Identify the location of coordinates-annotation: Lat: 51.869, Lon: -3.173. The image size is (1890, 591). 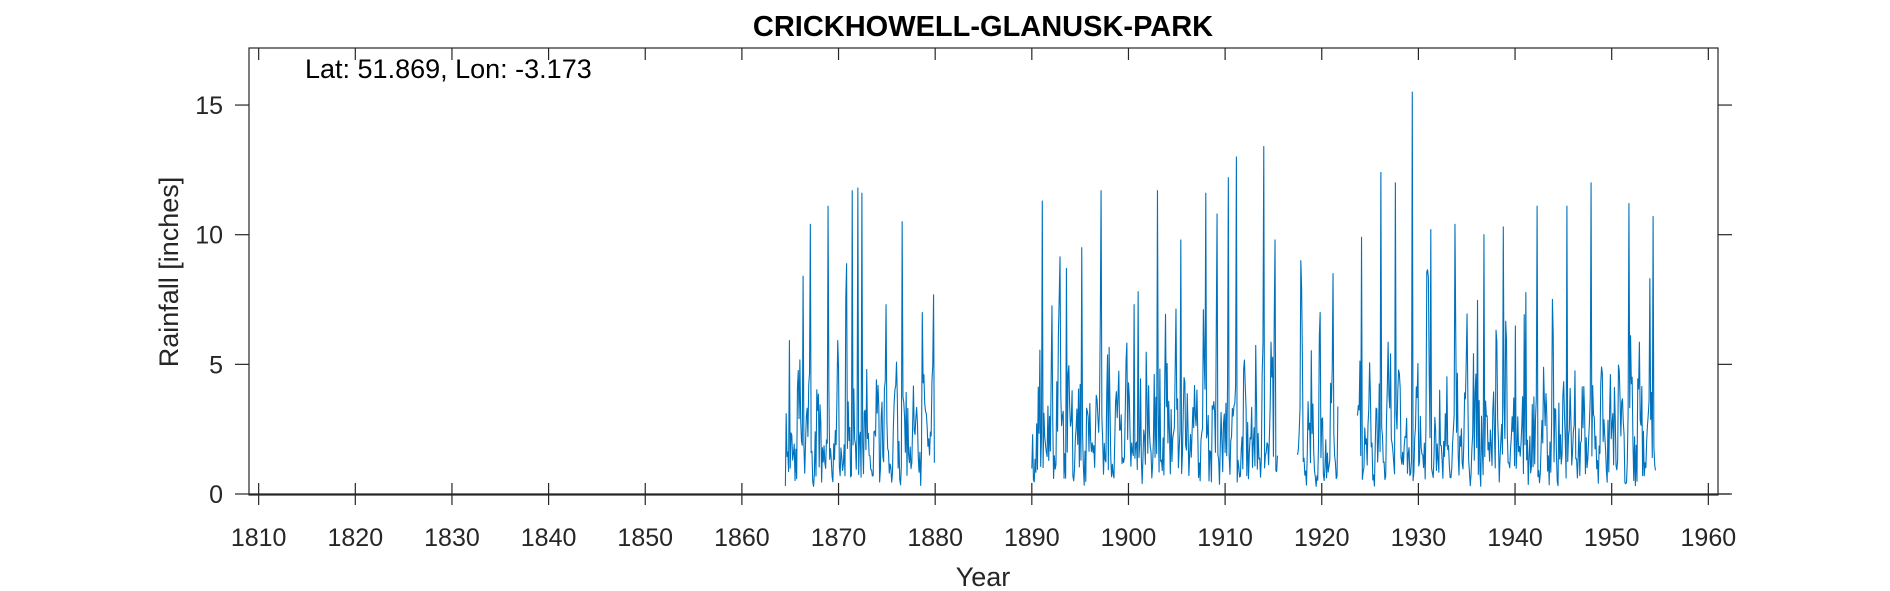
(448, 69).